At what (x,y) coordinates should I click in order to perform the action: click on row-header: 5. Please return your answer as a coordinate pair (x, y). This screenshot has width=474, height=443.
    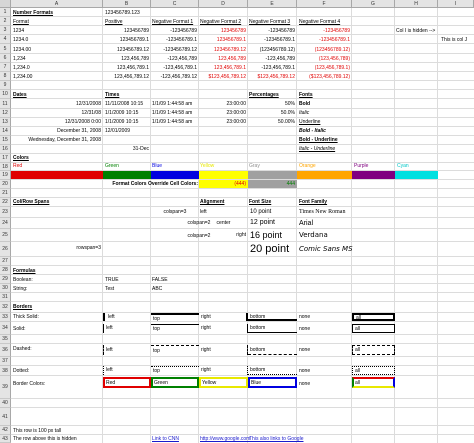
    Looking at the image, I should click on (5, 49).